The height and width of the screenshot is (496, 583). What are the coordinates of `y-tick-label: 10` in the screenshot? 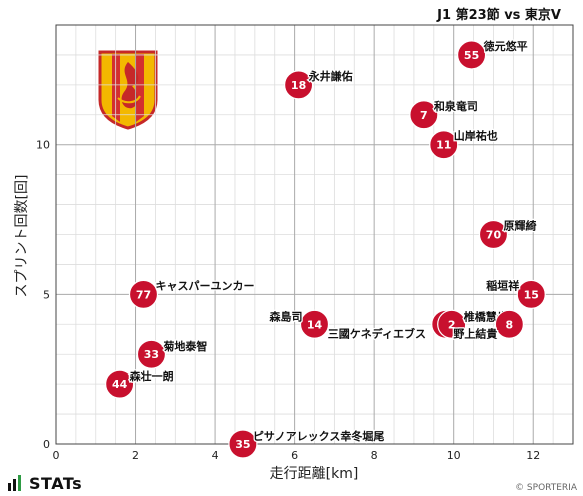 It's located at (43, 145).